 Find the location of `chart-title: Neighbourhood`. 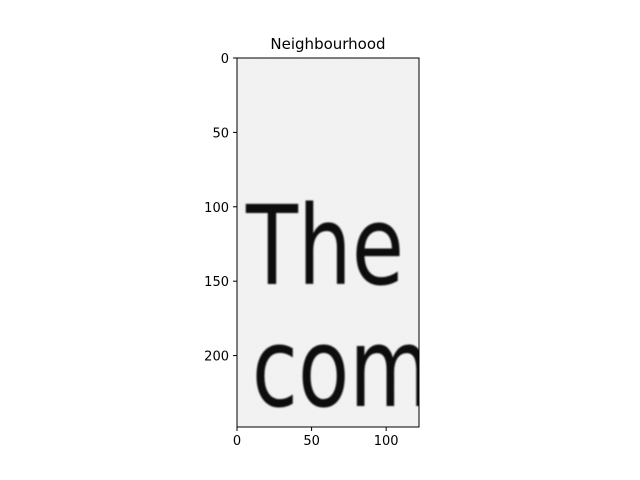

chart-title: Neighbourhood is located at coordinates (327, 44).